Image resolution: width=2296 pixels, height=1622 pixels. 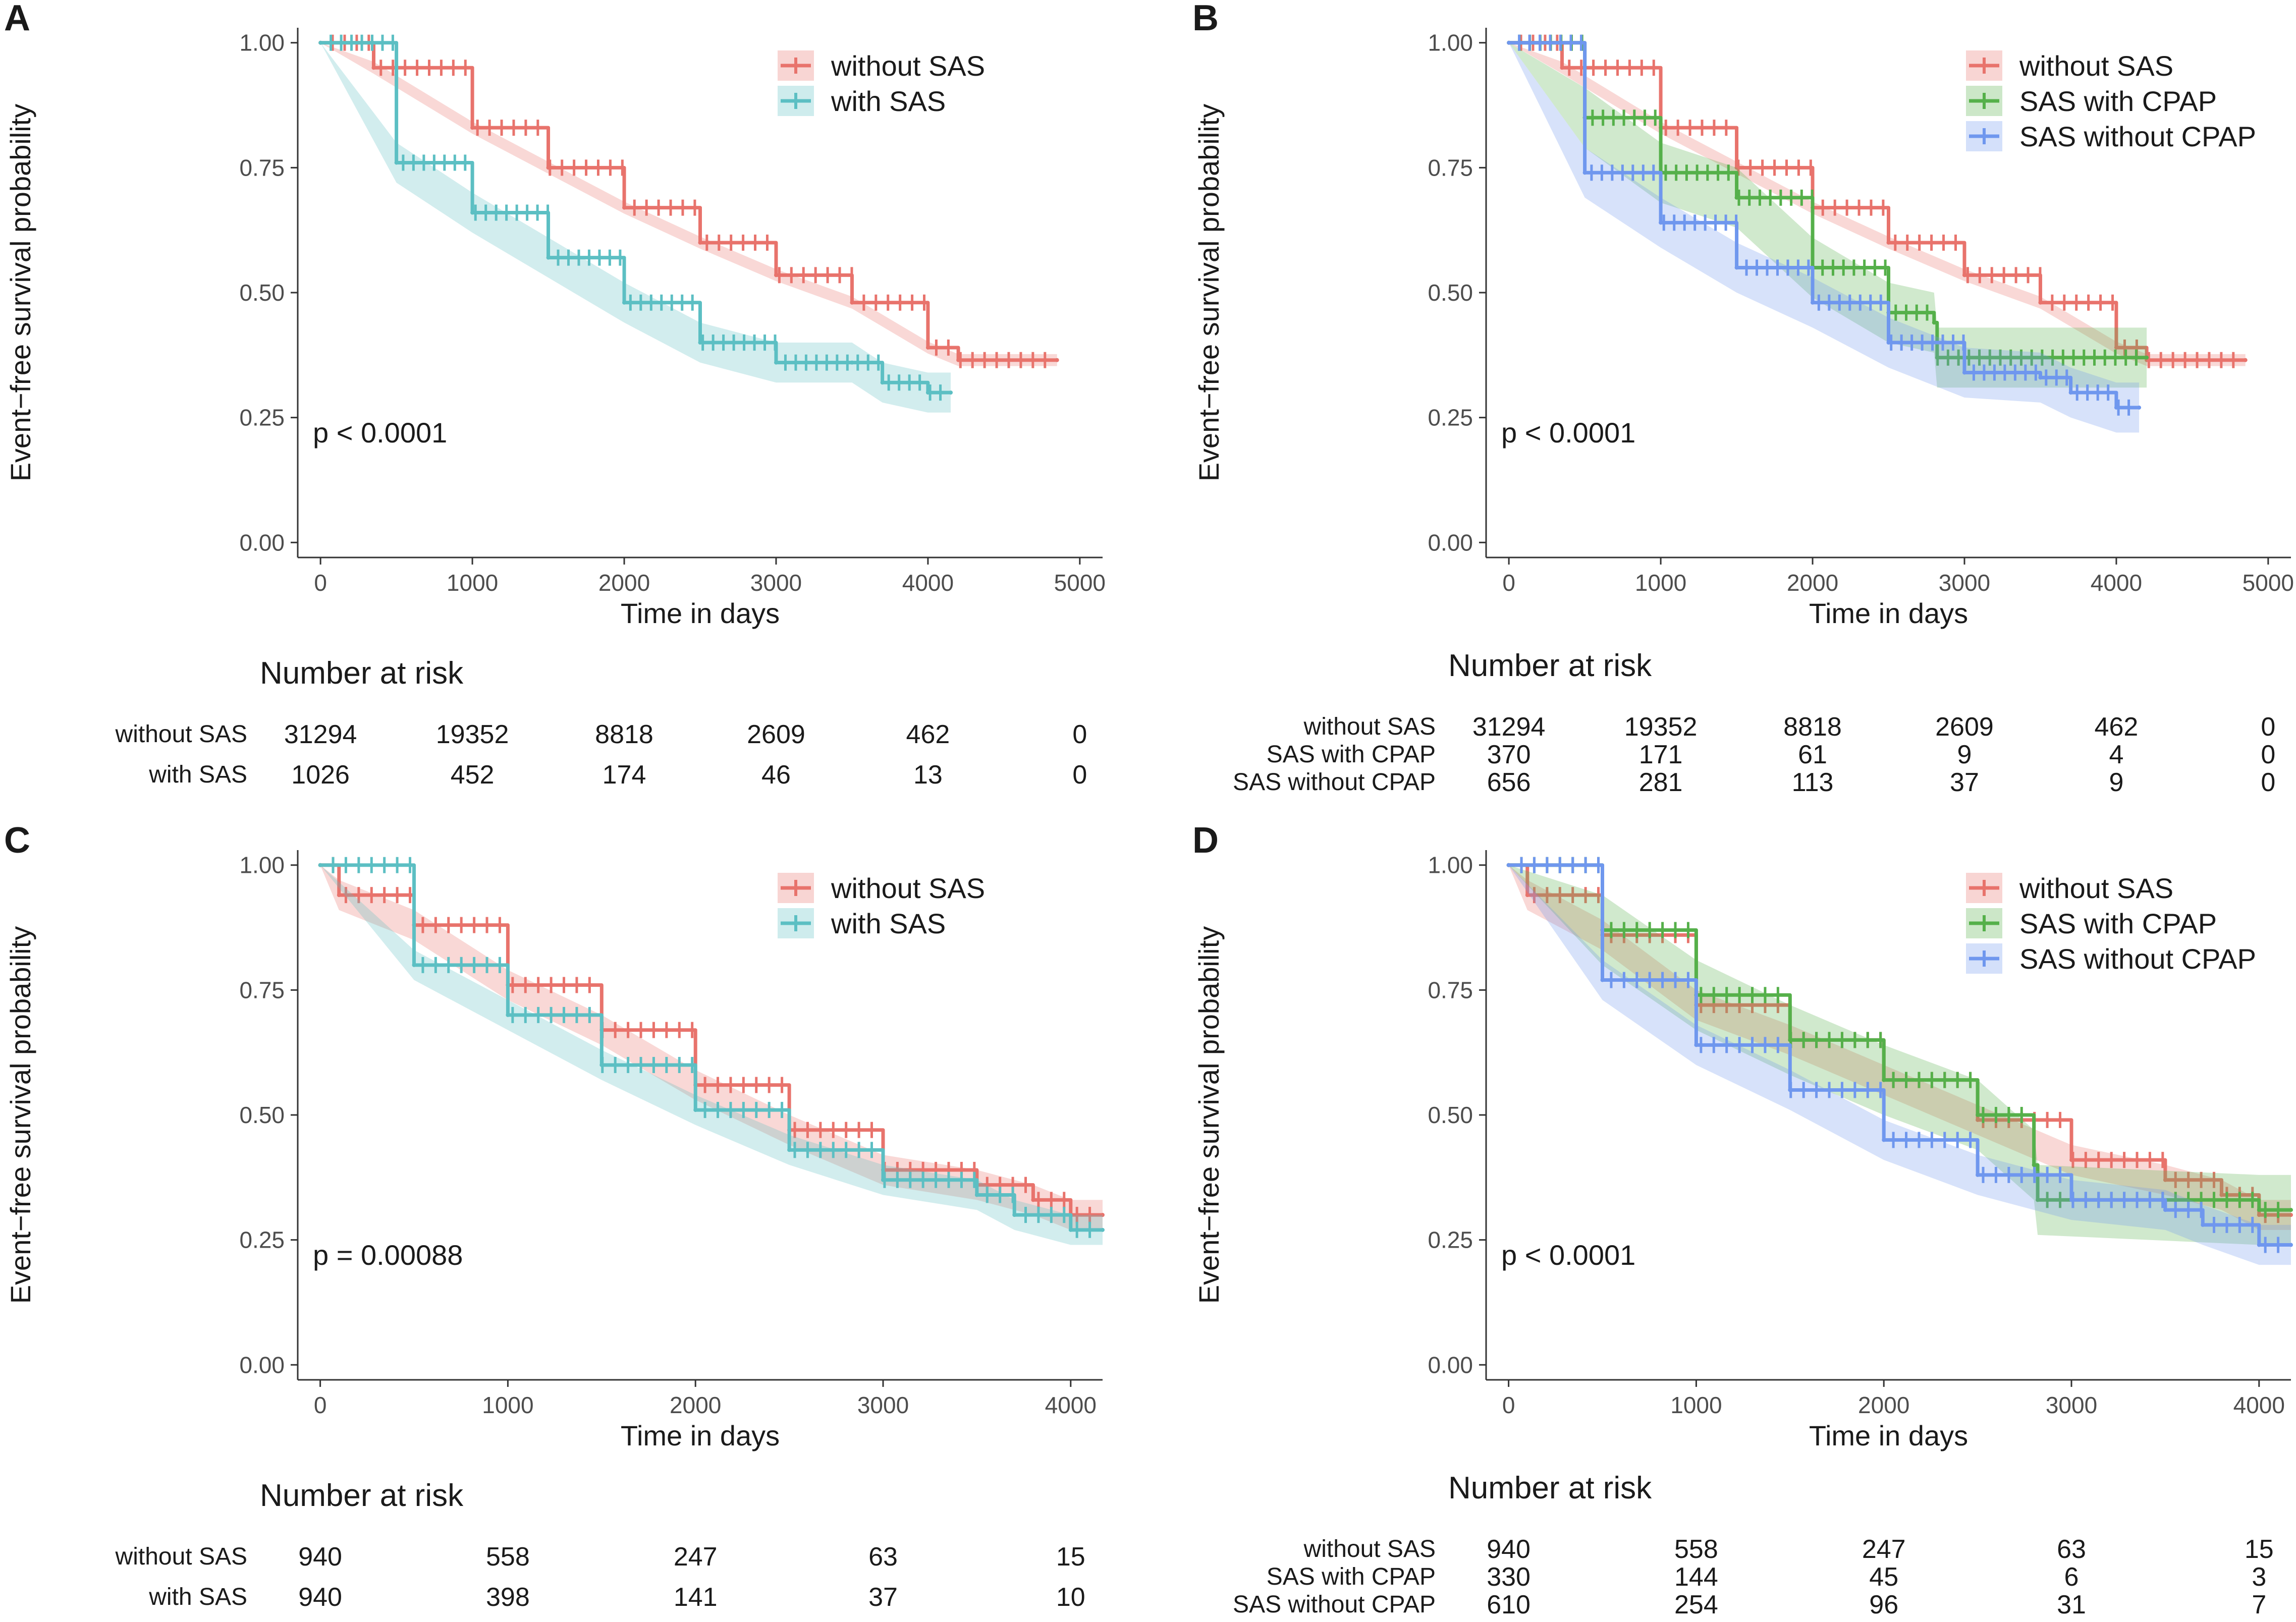 What do you see at coordinates (2071, 1549) in the screenshot?
I see `risk-value: 63` at bounding box center [2071, 1549].